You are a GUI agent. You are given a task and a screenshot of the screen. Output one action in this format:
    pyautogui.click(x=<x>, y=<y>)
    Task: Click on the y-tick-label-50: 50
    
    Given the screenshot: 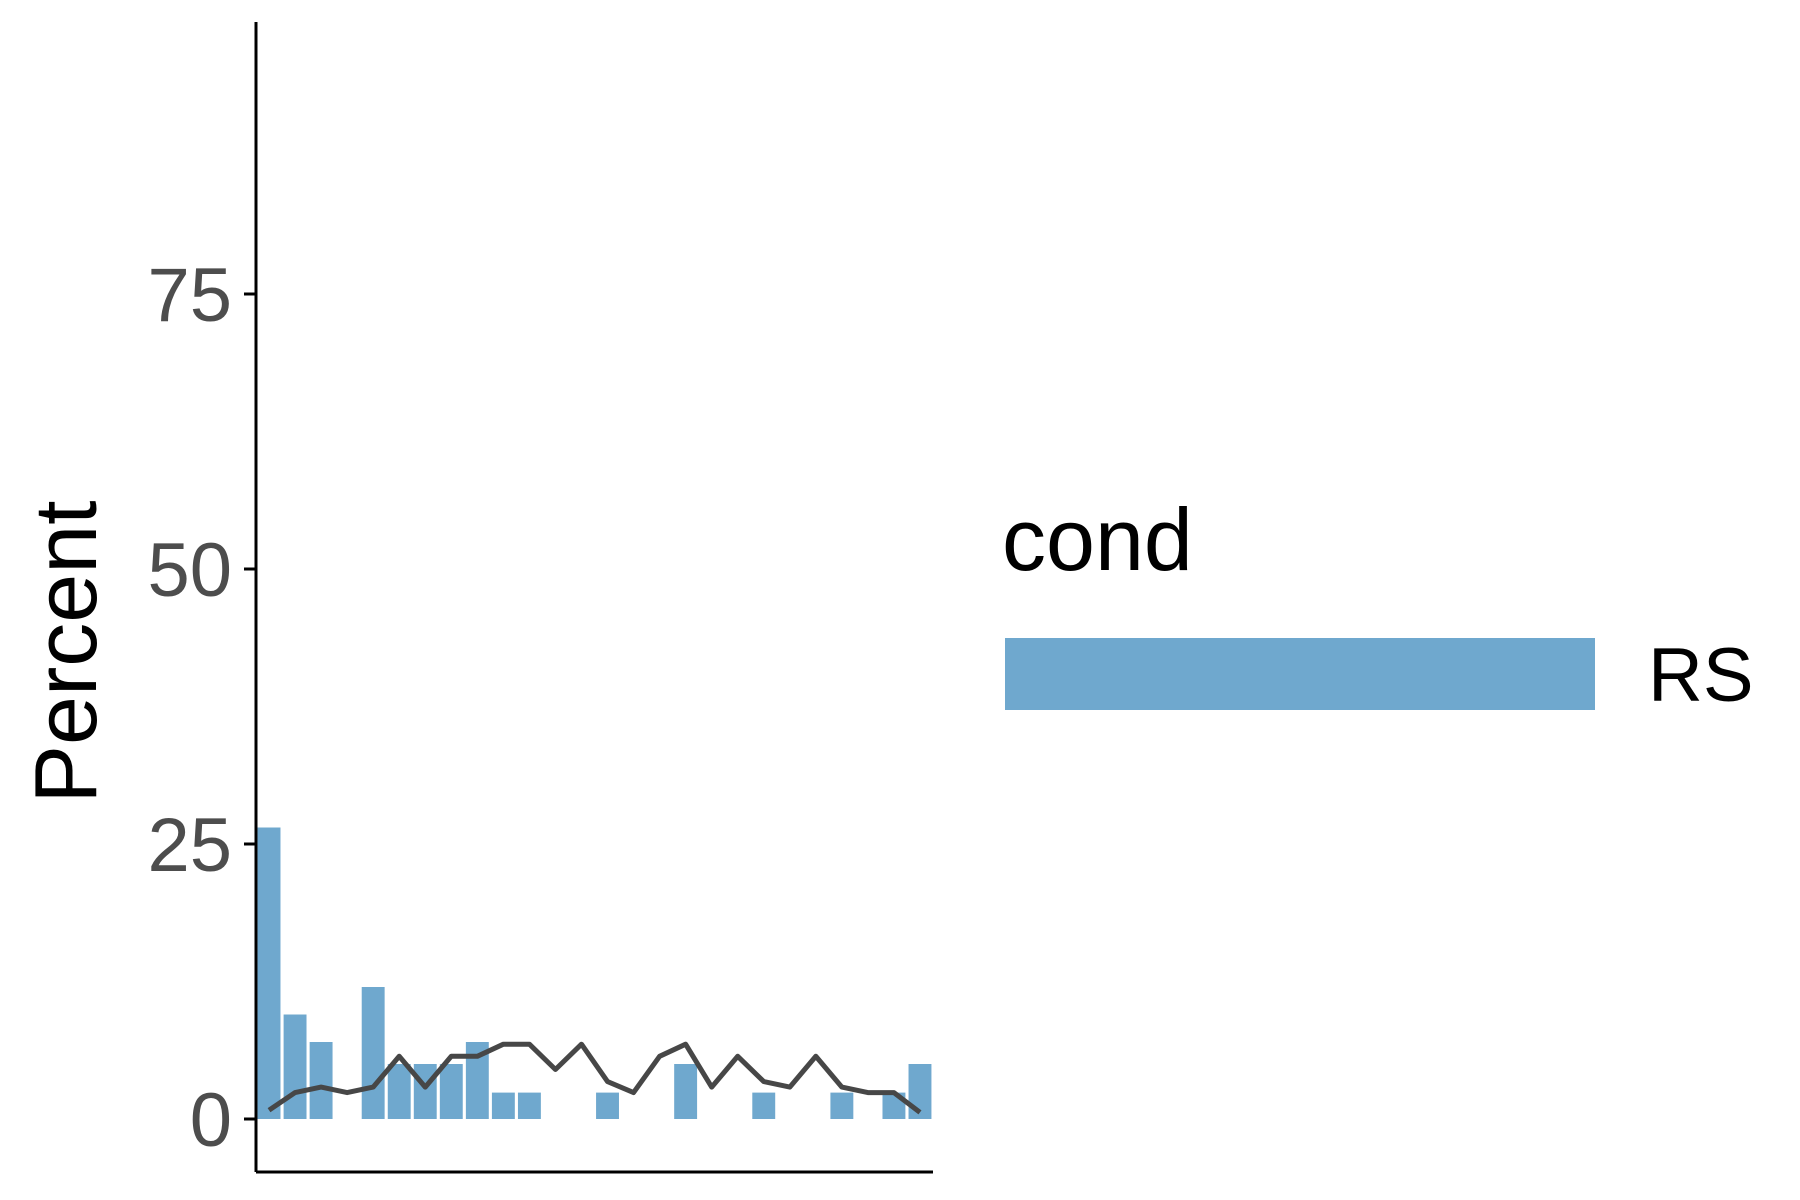 What is the action you would take?
    pyautogui.click(x=189, y=570)
    